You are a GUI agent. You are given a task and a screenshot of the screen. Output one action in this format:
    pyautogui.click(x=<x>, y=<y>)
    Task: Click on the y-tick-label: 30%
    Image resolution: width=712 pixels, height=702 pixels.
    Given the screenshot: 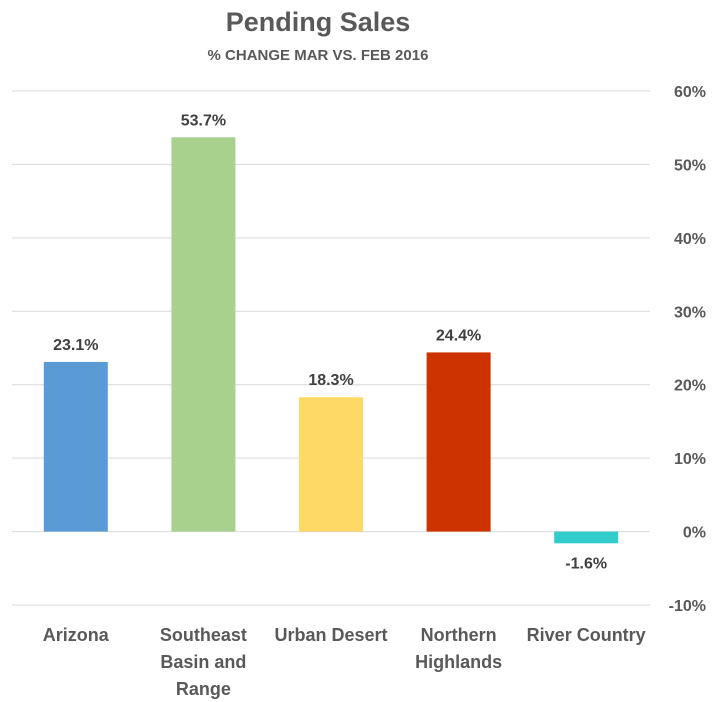 What is the action you would take?
    pyautogui.click(x=690, y=312)
    